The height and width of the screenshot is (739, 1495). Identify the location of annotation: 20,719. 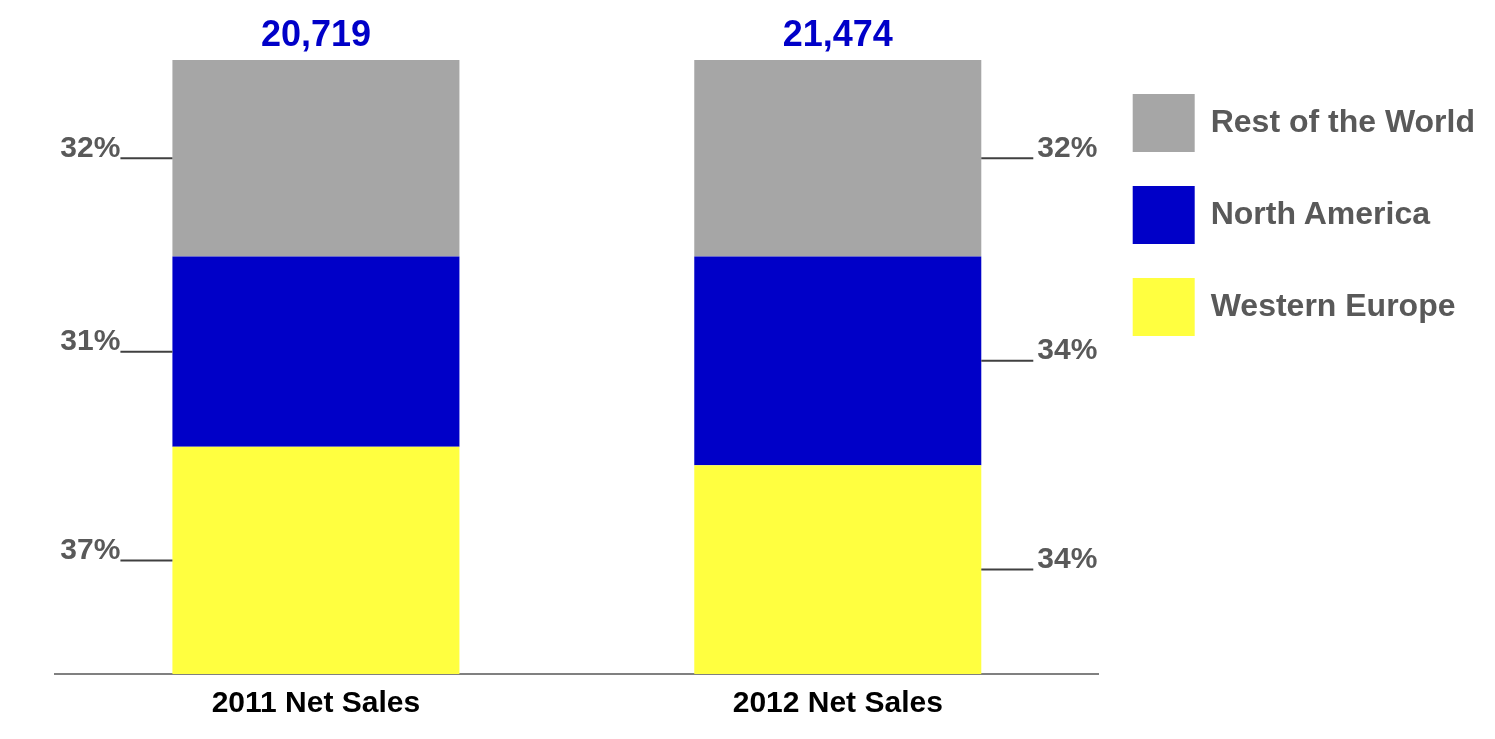
(315, 33).